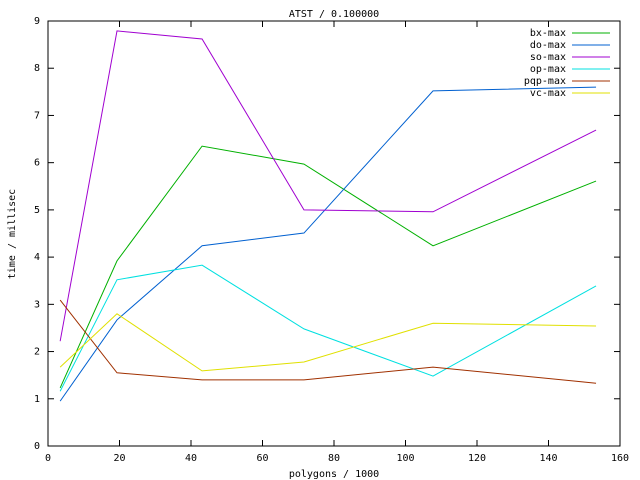 The height and width of the screenshot is (480, 640). What do you see at coordinates (191, 458) in the screenshot?
I see `x-tick-label: 40` at bounding box center [191, 458].